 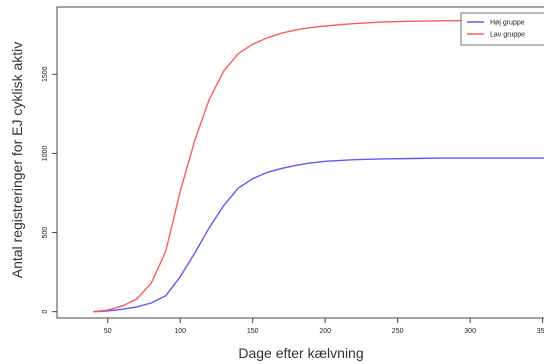 What do you see at coordinates (507, 23) in the screenshot?
I see `legend-label-hoj: Høj gruppe` at bounding box center [507, 23].